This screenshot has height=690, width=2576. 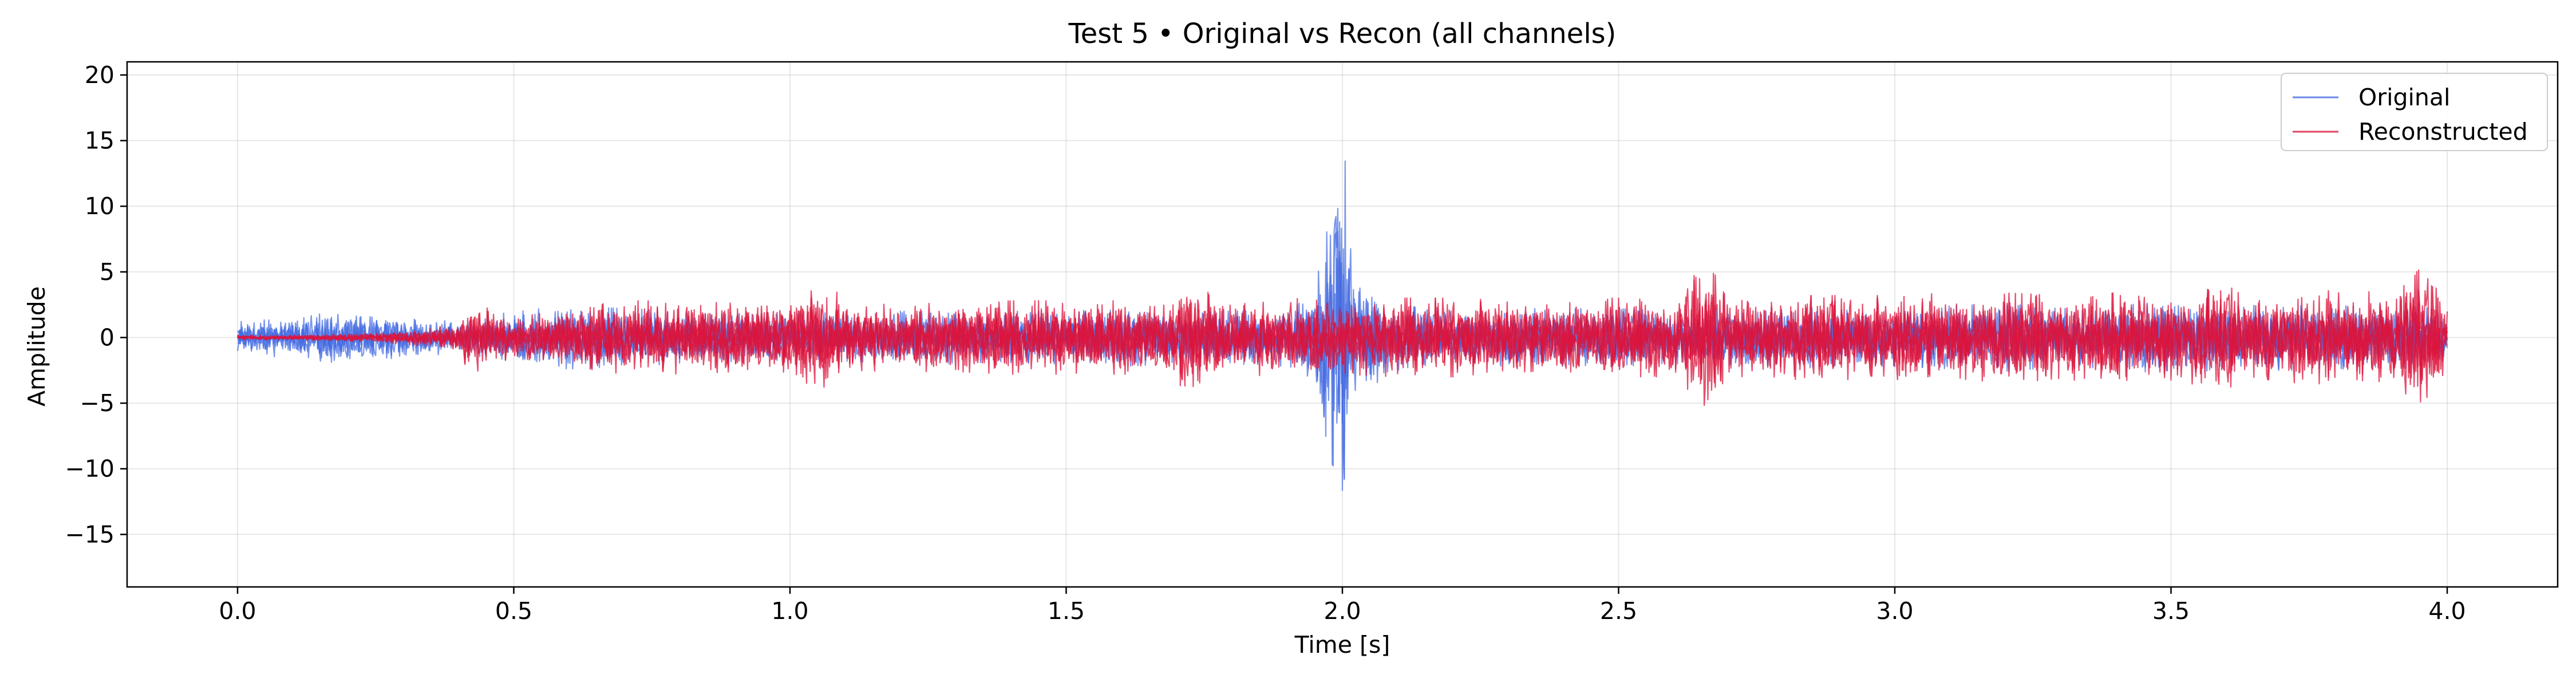 What do you see at coordinates (789, 611) in the screenshot?
I see `x-tick-label: 1.0` at bounding box center [789, 611].